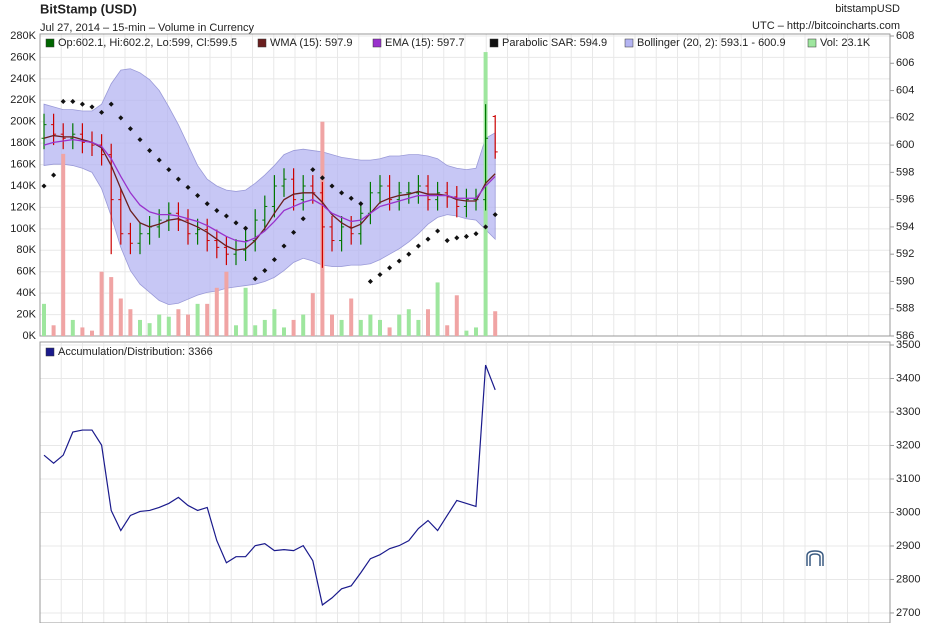  Describe the element at coordinates (23, 207) in the screenshot. I see `y2-tick-label: 120K` at that location.